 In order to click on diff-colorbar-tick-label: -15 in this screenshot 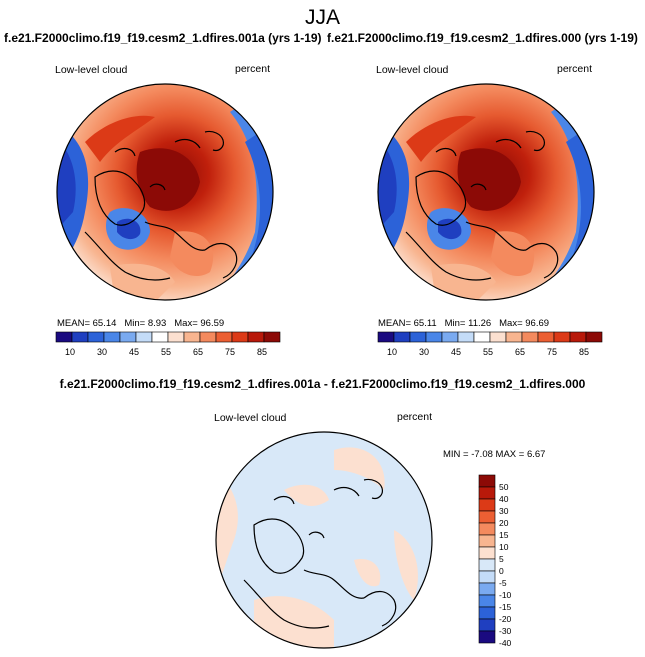, I will do `click(505, 607)`.